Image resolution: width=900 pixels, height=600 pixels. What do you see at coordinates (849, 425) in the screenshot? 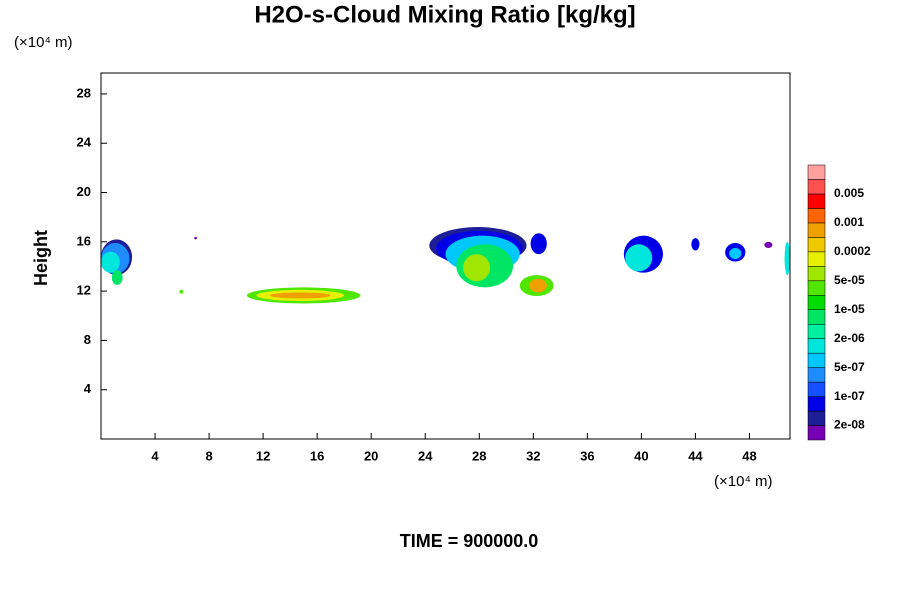
I see `colorbar-label: 2e-08` at bounding box center [849, 425].